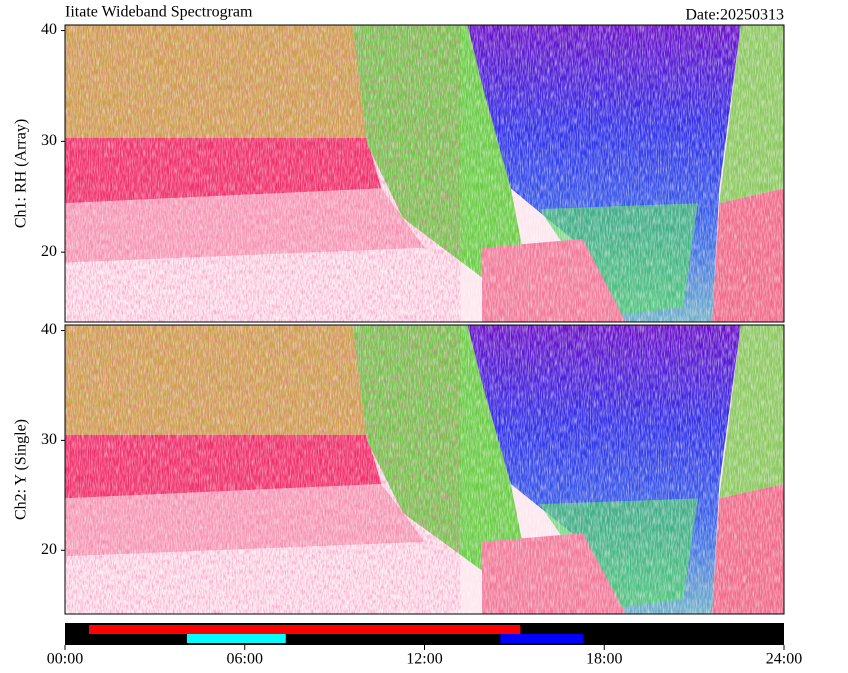 This screenshot has width=848, height=673. I want to click on date-label: Date:20250313, so click(734, 15).